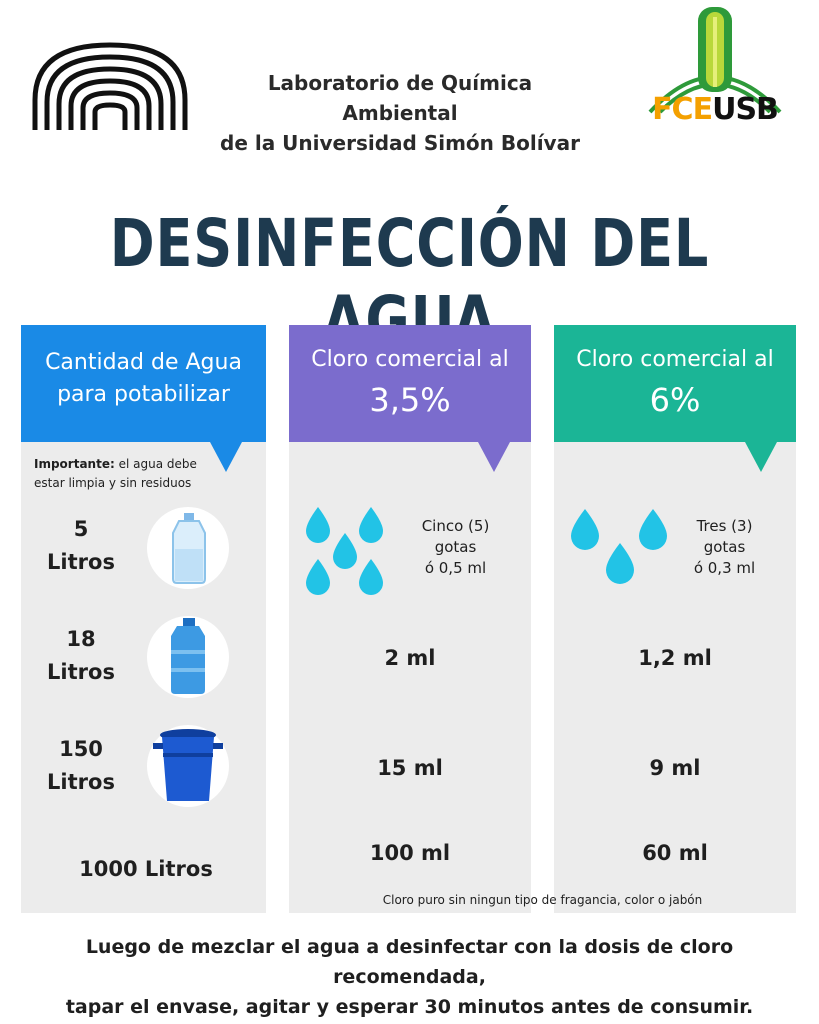 Image resolution: width=819 pixels, height=1024 pixels. Describe the element at coordinates (455, 568) in the screenshot. I see `row-5l-dose-35-line3: ó 0,5 ml` at that location.